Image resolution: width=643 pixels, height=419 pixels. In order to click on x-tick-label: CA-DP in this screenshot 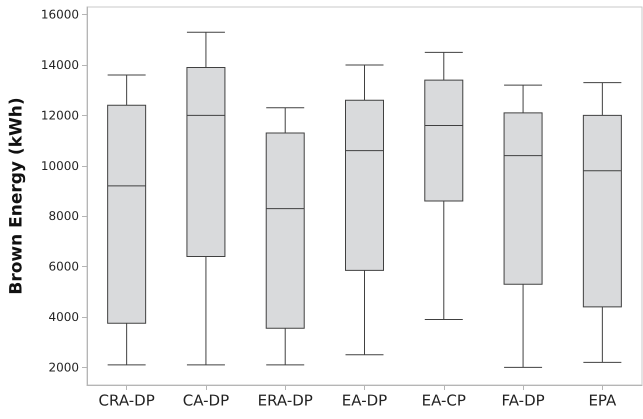, I will do `click(206, 401)`.